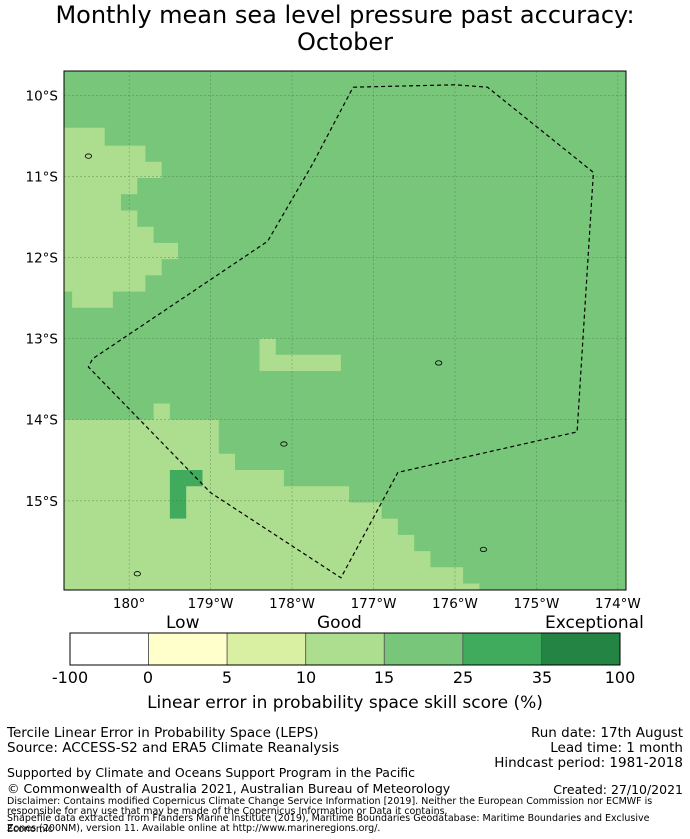 The height and width of the screenshot is (839, 690). I want to click on lon-tick-label: 178°W, so click(292, 604).